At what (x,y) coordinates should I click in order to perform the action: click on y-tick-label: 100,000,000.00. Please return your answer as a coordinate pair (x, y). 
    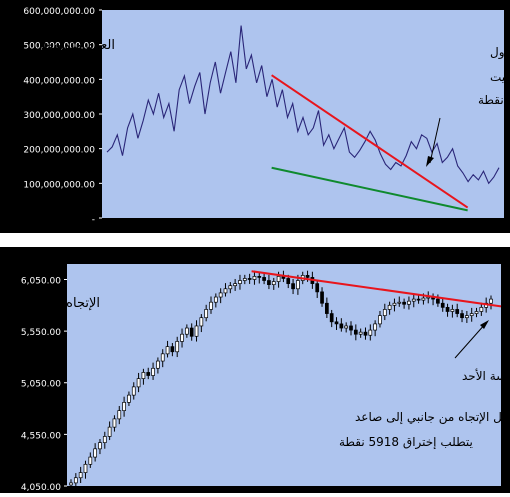
    Looking at the image, I should click on (59, 185).